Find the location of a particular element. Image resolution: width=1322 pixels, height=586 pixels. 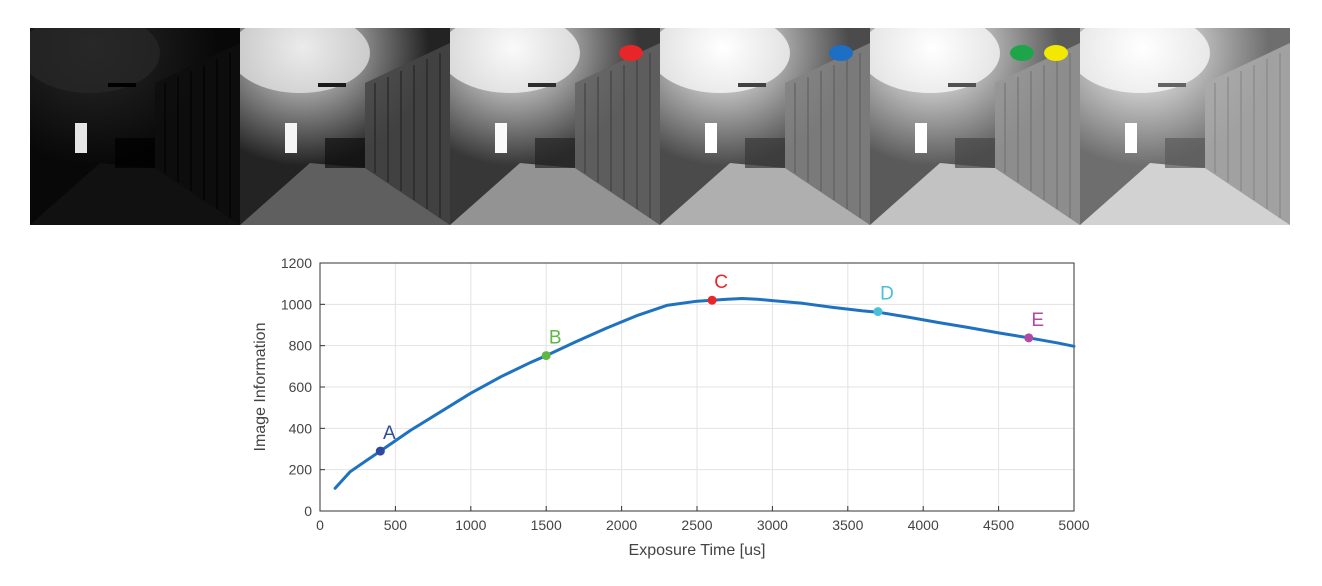

annotation-label: A is located at coordinates (389, 433).